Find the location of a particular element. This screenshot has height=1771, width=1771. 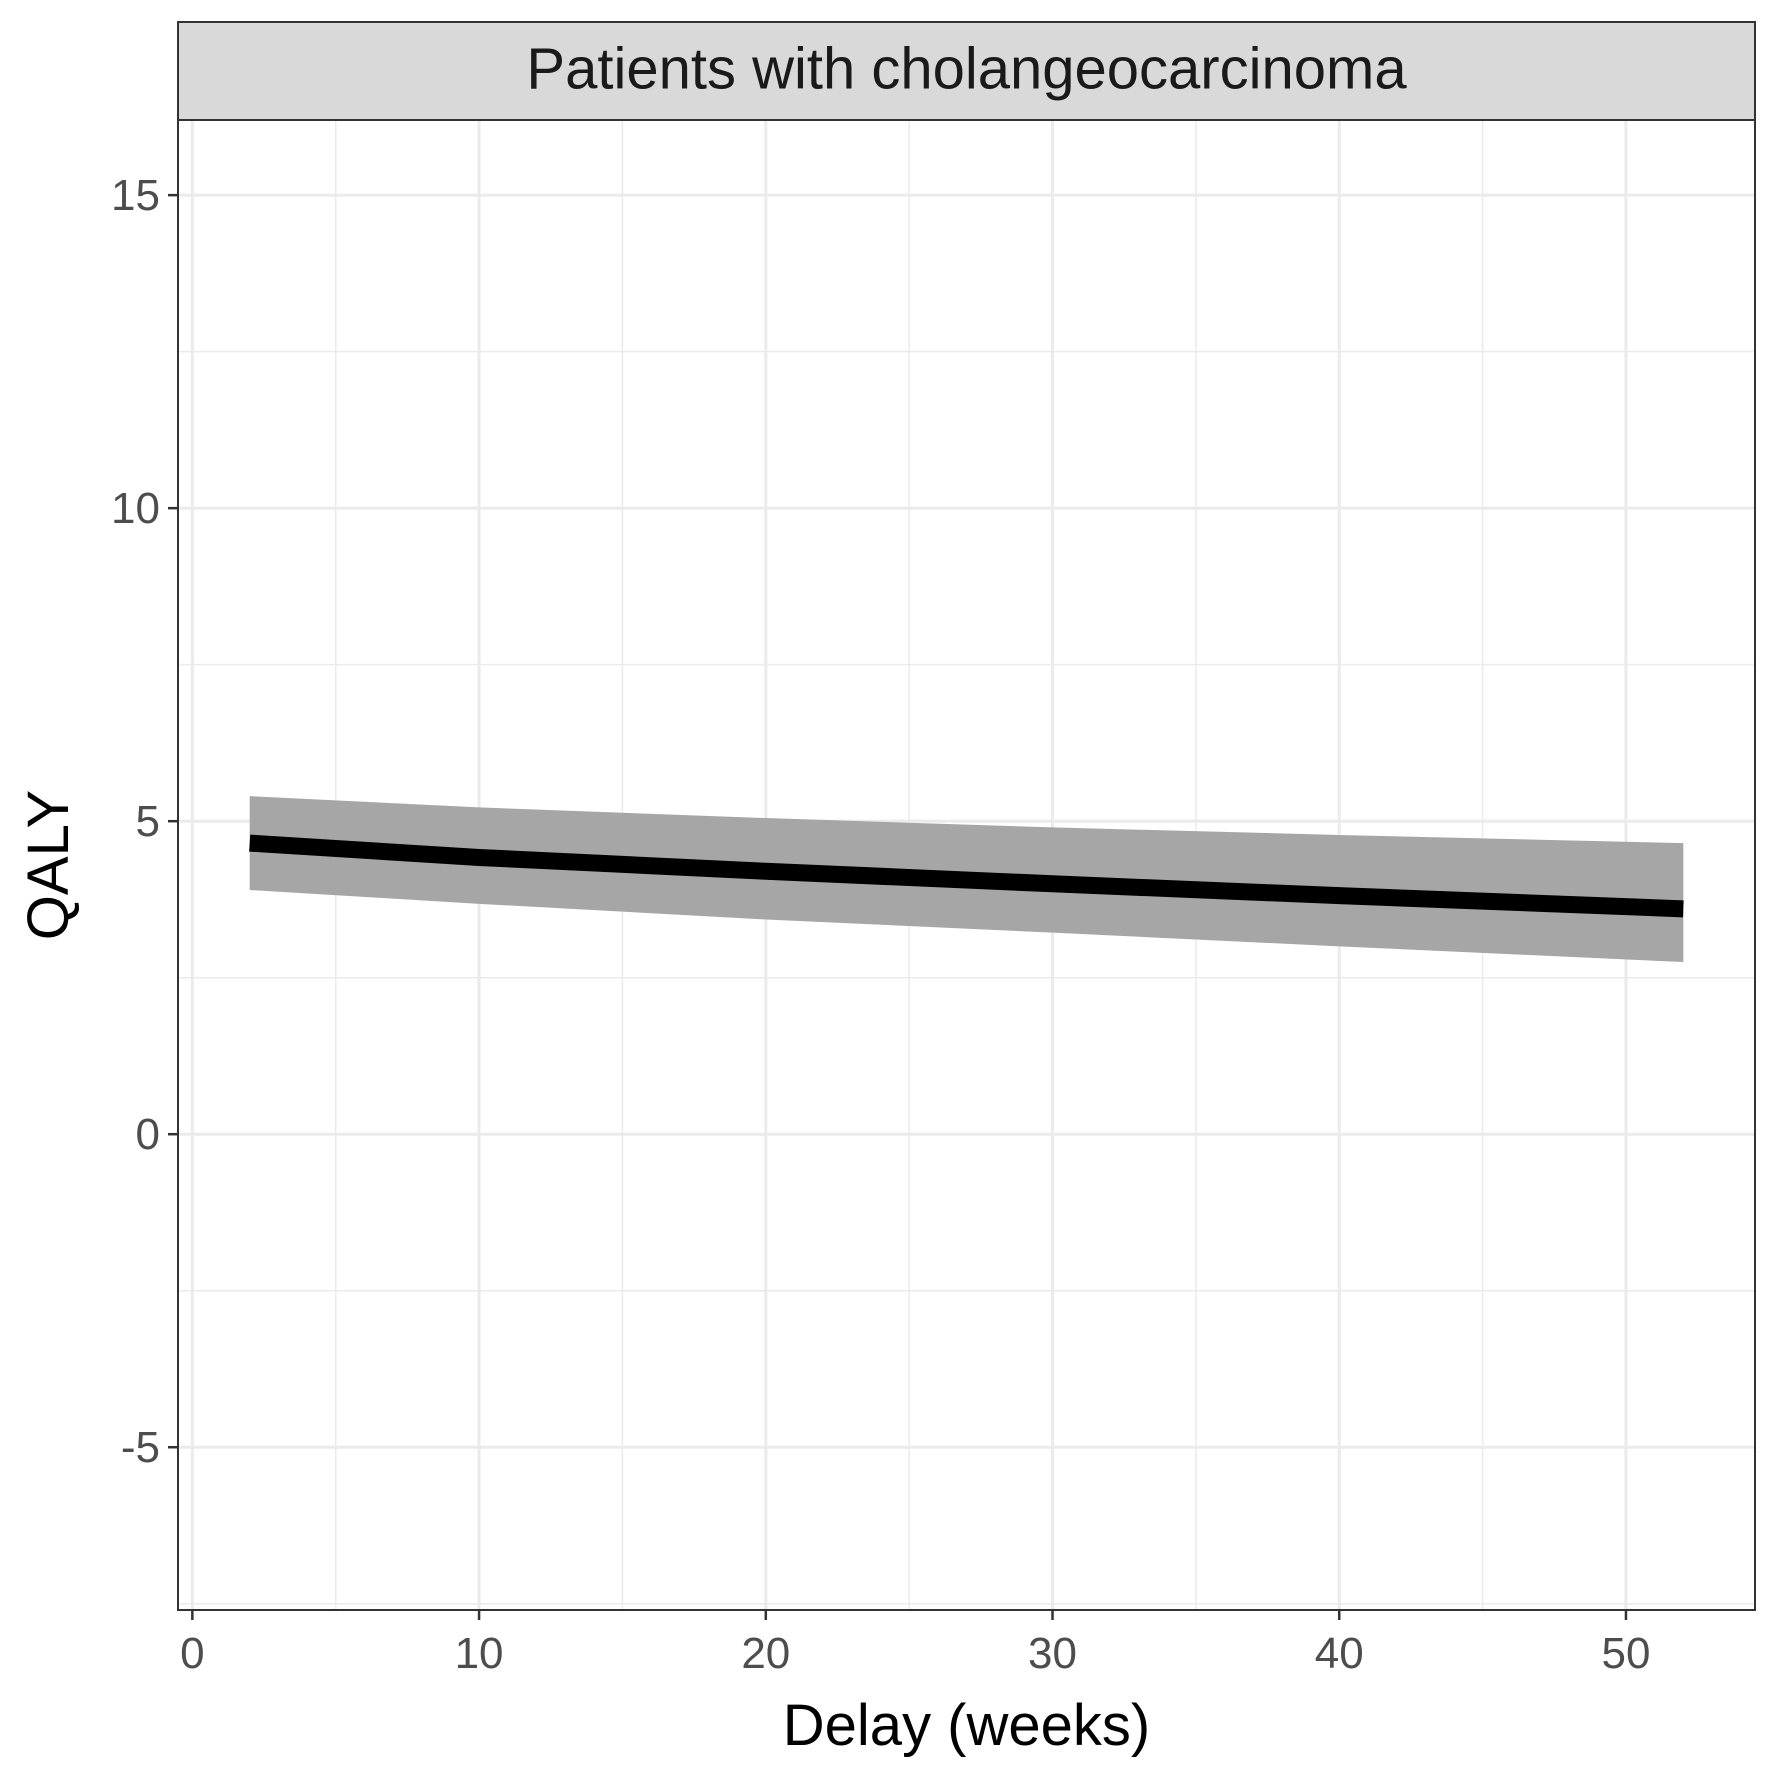

y-tick-label: -5 is located at coordinates (140, 1447).